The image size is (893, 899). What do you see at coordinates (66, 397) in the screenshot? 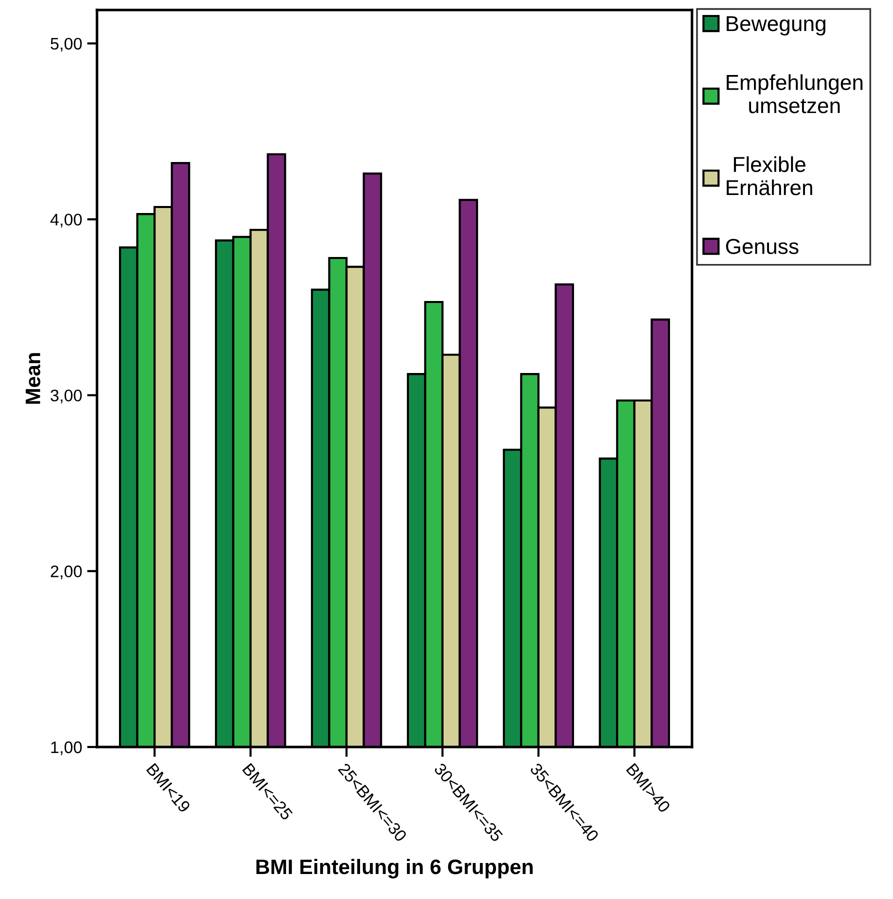
I see `y-tick-label: 3,00` at bounding box center [66, 397].